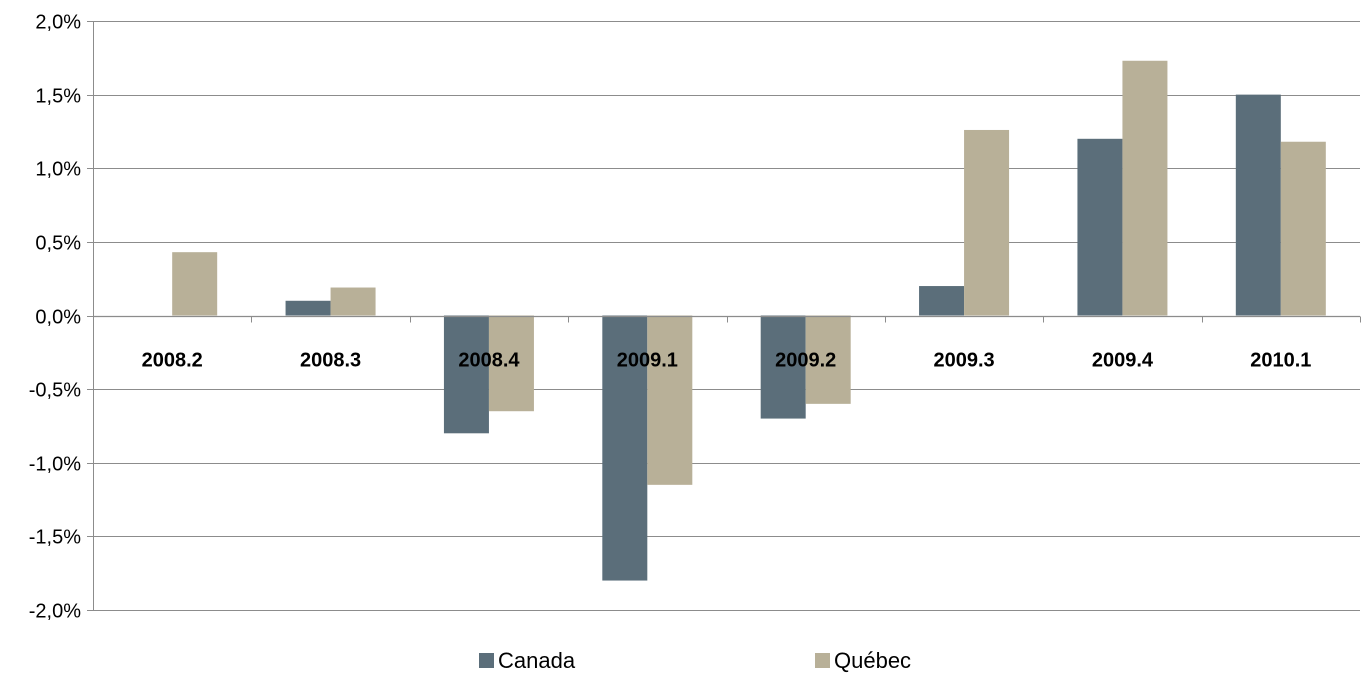  I want to click on x-tick-label: 2009.1, so click(647, 361).